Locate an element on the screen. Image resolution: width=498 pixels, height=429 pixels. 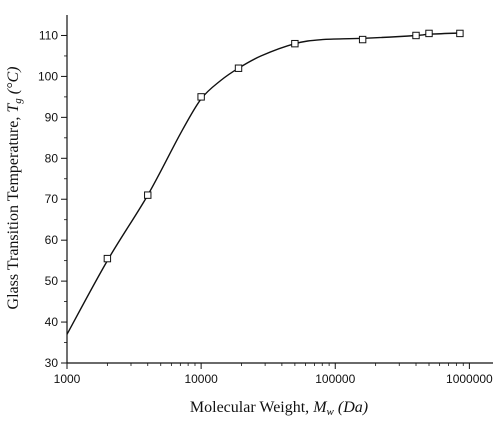
y-tick-label: 50 is located at coordinates (52, 281).